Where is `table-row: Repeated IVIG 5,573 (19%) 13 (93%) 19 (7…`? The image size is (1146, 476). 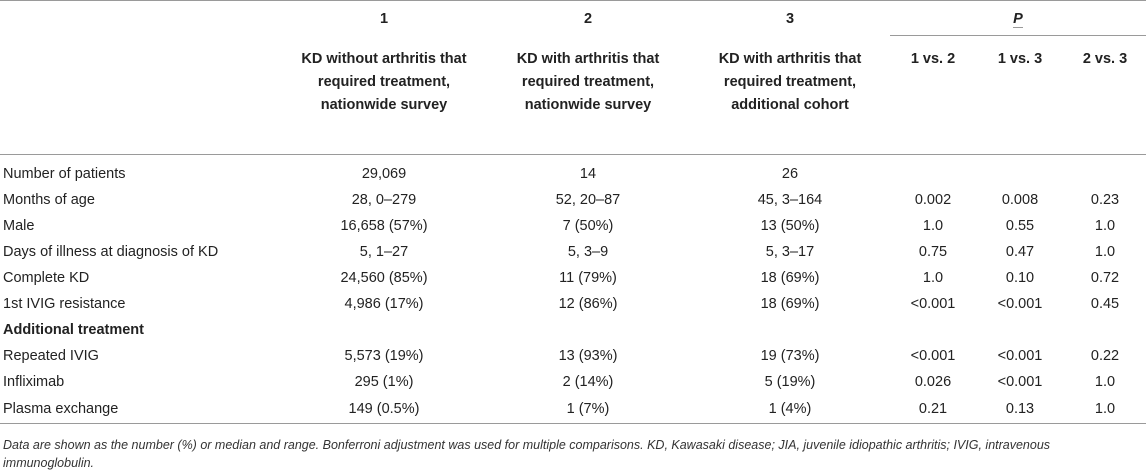 table-row: Repeated IVIG 5,573 (19%) 13 (93%) 19 (7… is located at coordinates (573, 356).